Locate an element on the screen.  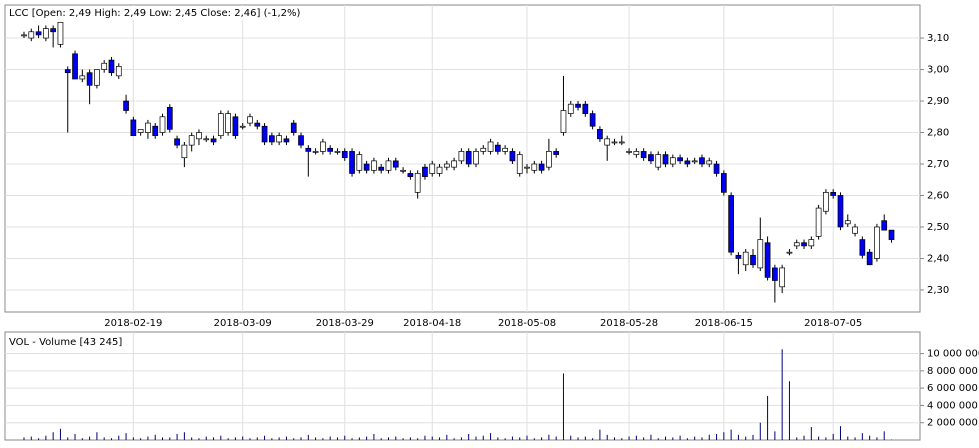
x-tick-label: 2018-03-29 is located at coordinates (345, 323).